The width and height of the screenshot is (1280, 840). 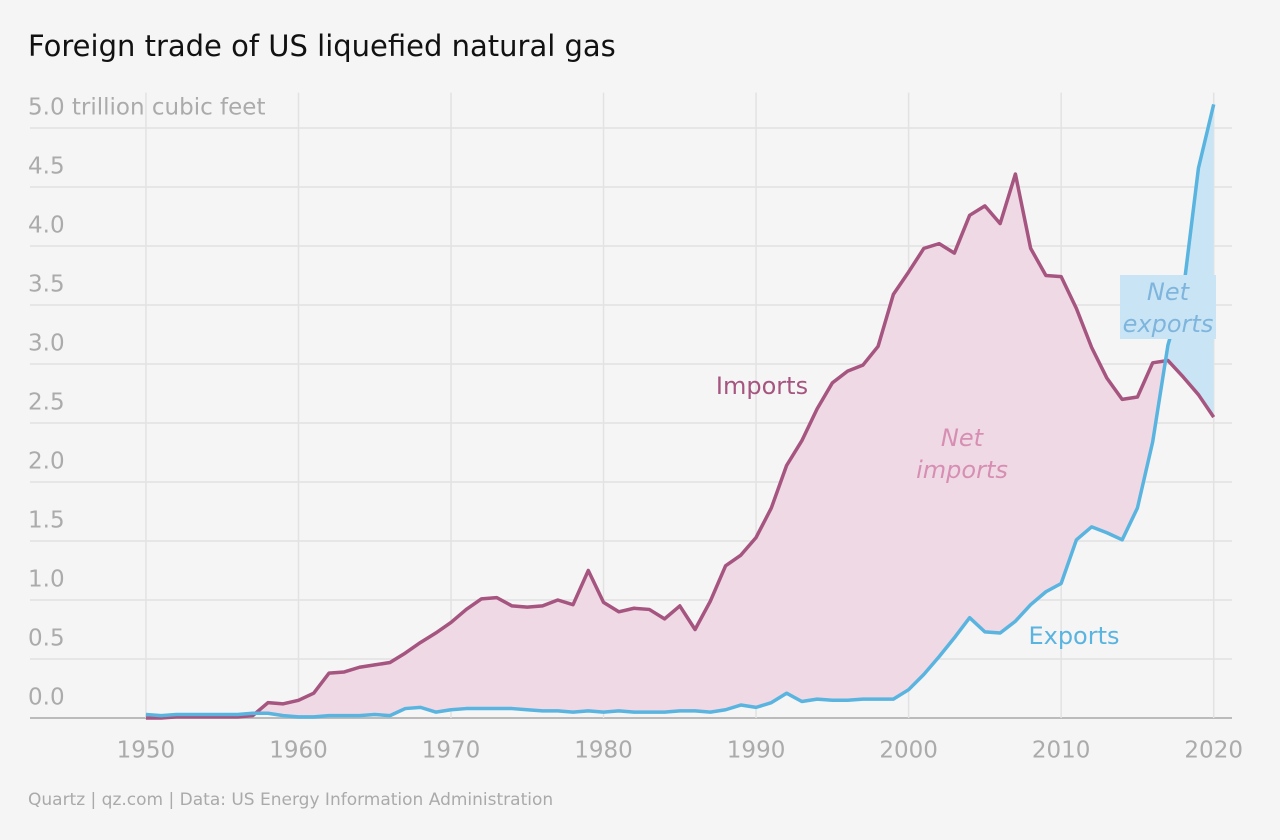 What do you see at coordinates (46, 285) in the screenshot?
I see `y-tick-label: 3.5` at bounding box center [46, 285].